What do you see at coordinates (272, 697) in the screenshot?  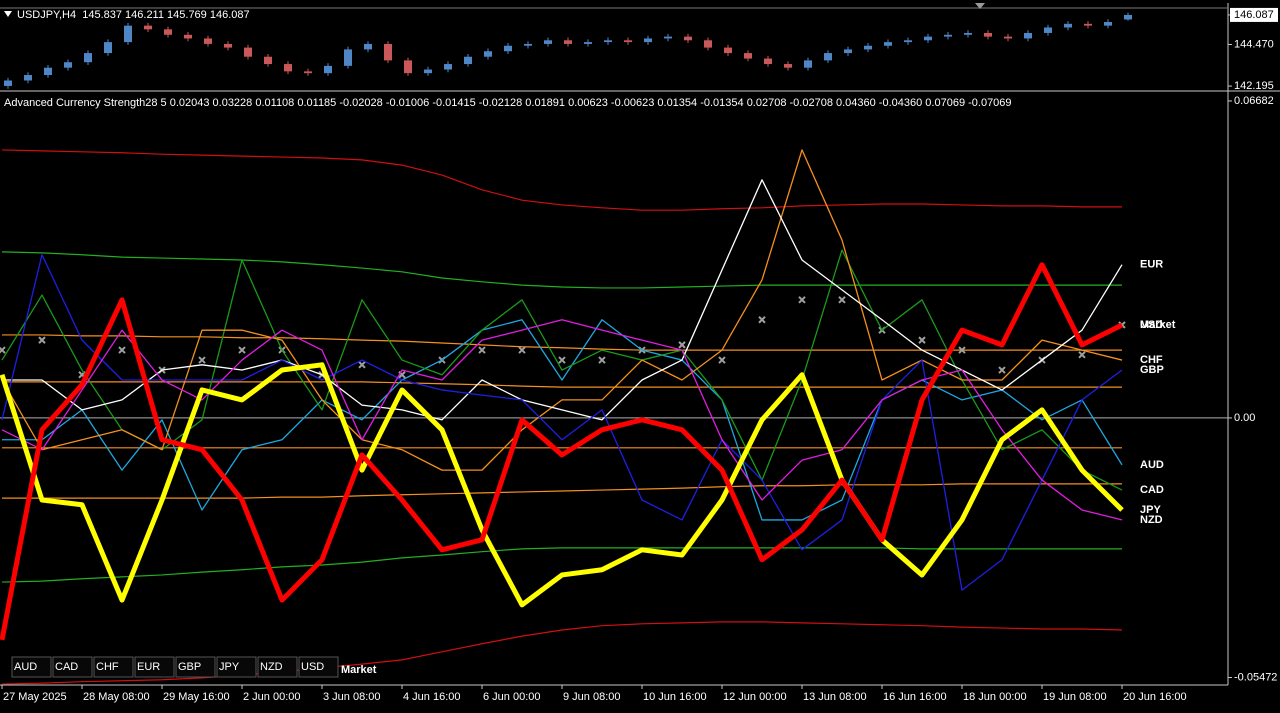 I see `x-tick-label: 2 Jun 00:00` at bounding box center [272, 697].